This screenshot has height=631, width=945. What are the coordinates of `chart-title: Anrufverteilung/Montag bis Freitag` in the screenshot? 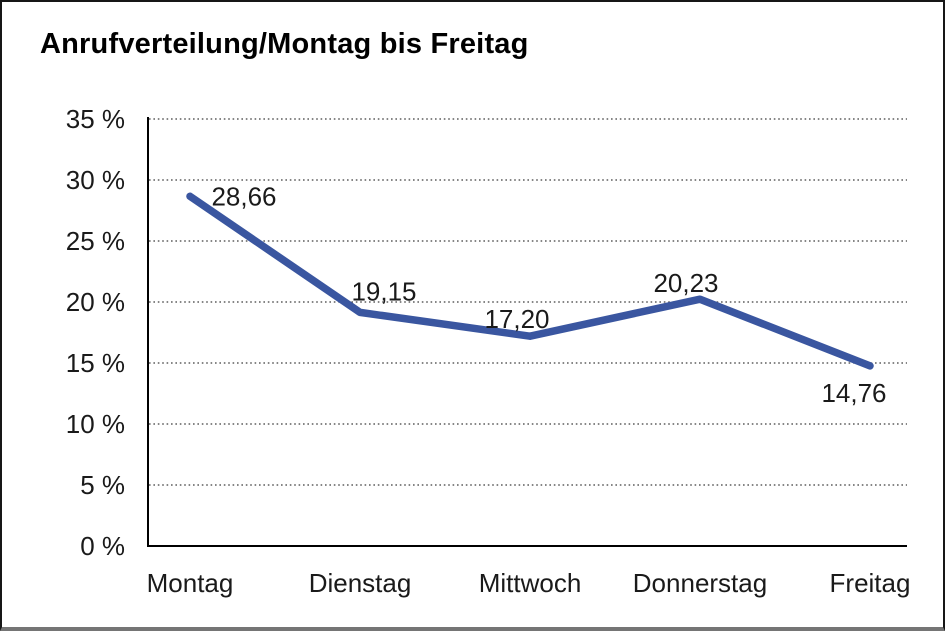 It's located at (284, 44).